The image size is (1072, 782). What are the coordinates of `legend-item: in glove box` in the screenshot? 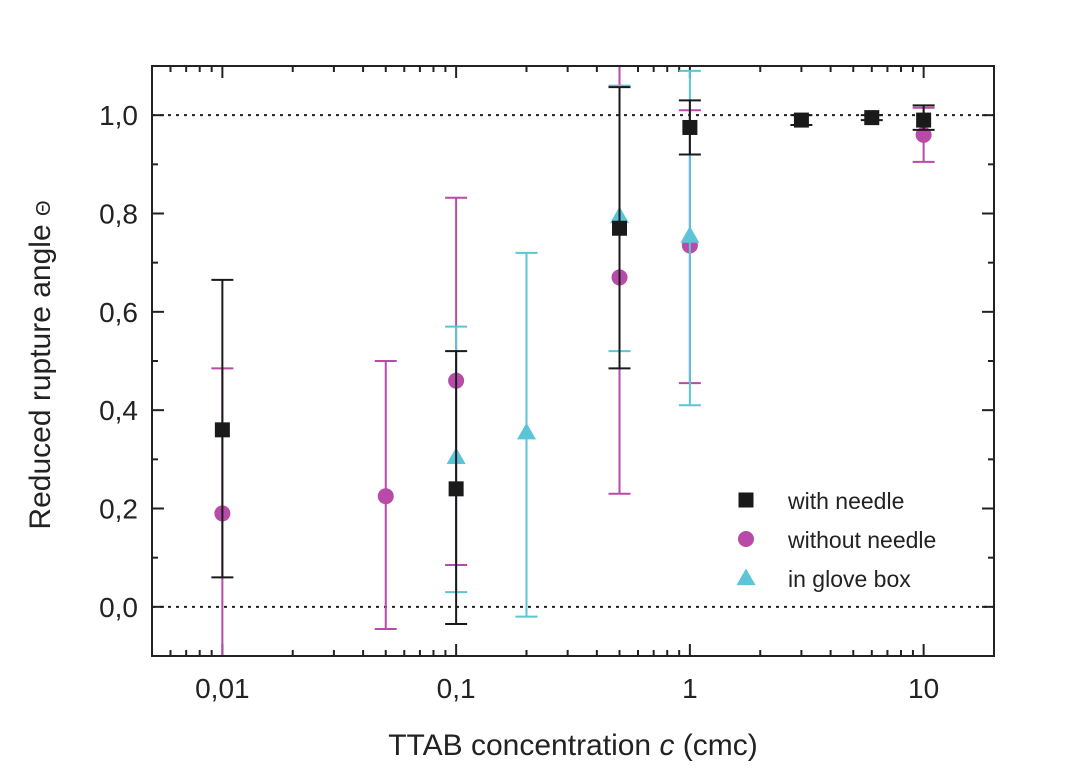 It's located at (823, 579).